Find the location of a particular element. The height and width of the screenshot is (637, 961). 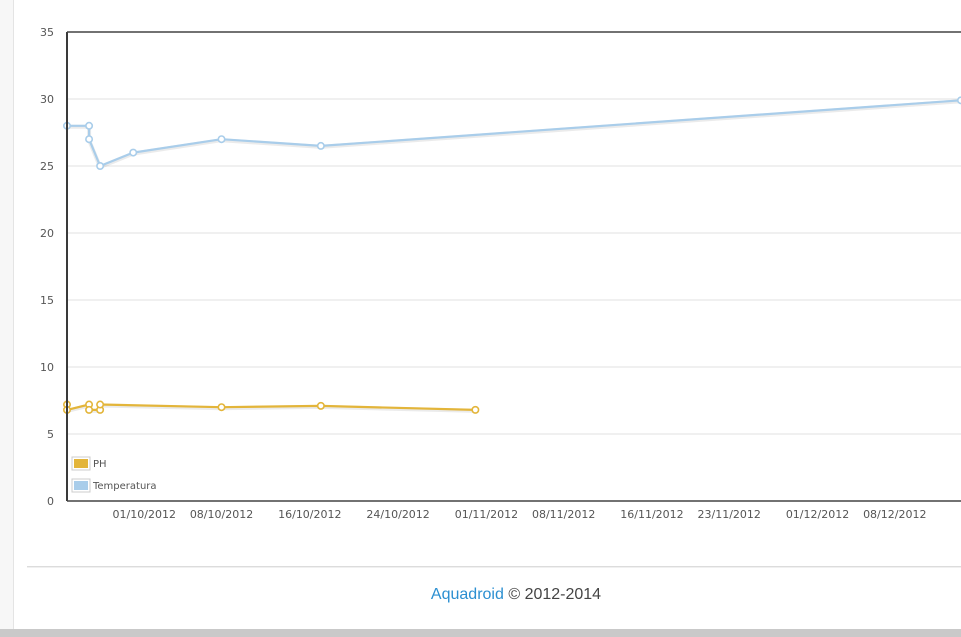

y-tick-label: 25 is located at coordinates (47, 166).